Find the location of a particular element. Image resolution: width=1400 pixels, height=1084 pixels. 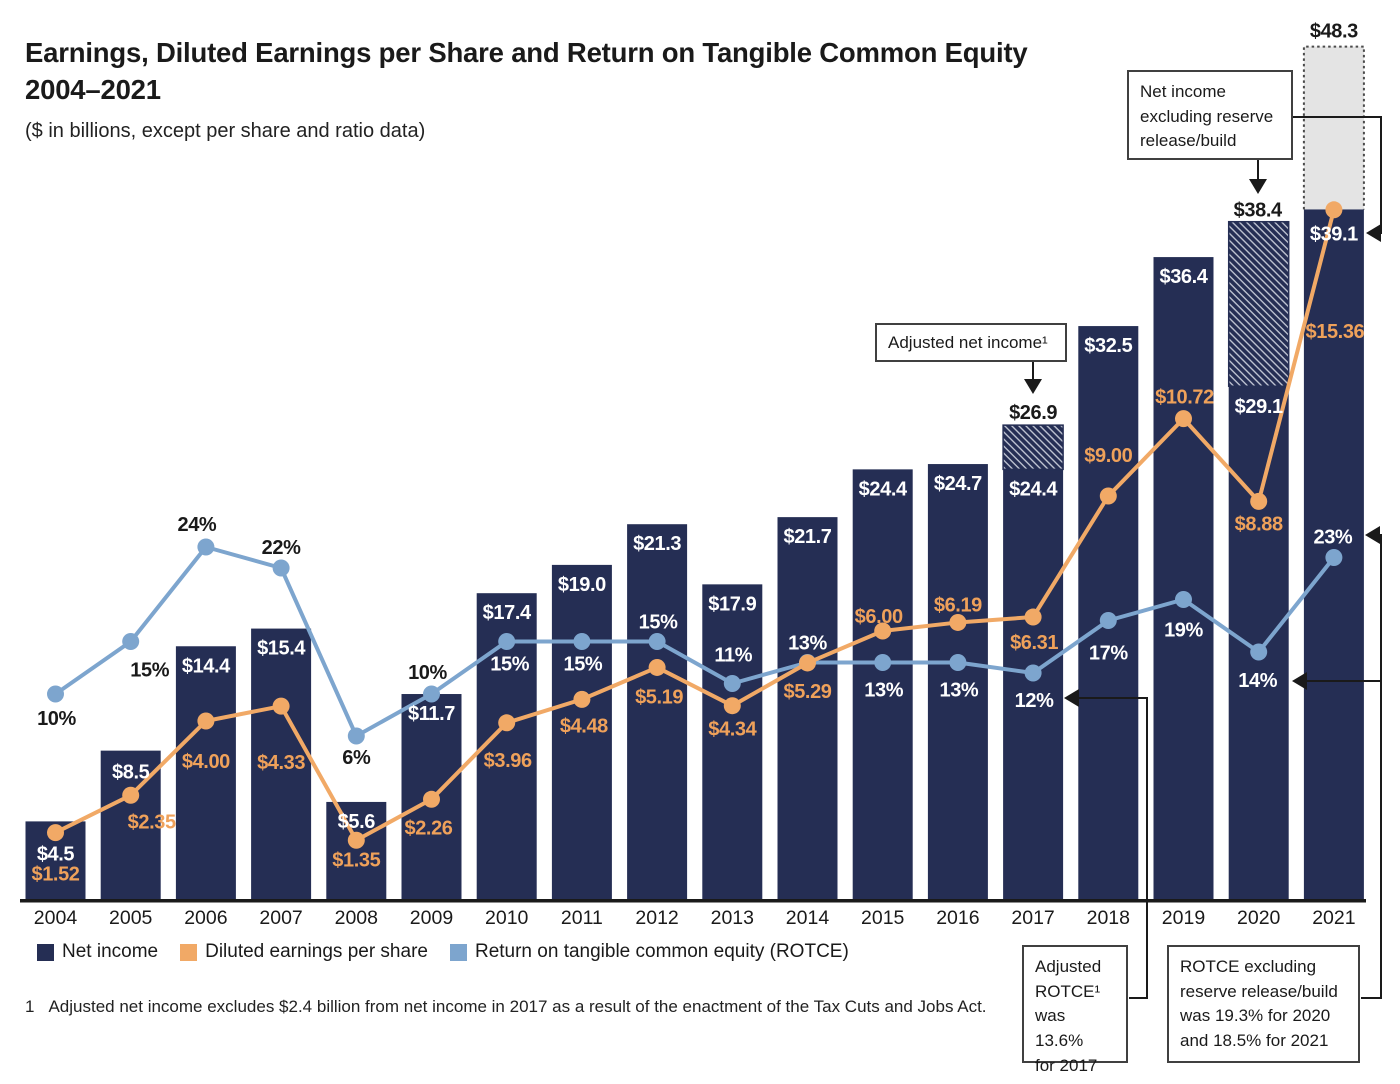

adjusted-rotce-line is located at coordinates (1113, 848).